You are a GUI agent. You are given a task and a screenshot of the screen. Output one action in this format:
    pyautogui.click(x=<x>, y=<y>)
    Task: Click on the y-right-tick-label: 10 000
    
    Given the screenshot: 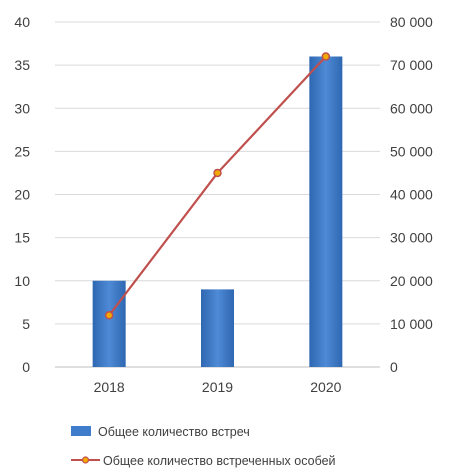 What is the action you would take?
    pyautogui.click(x=411, y=324)
    